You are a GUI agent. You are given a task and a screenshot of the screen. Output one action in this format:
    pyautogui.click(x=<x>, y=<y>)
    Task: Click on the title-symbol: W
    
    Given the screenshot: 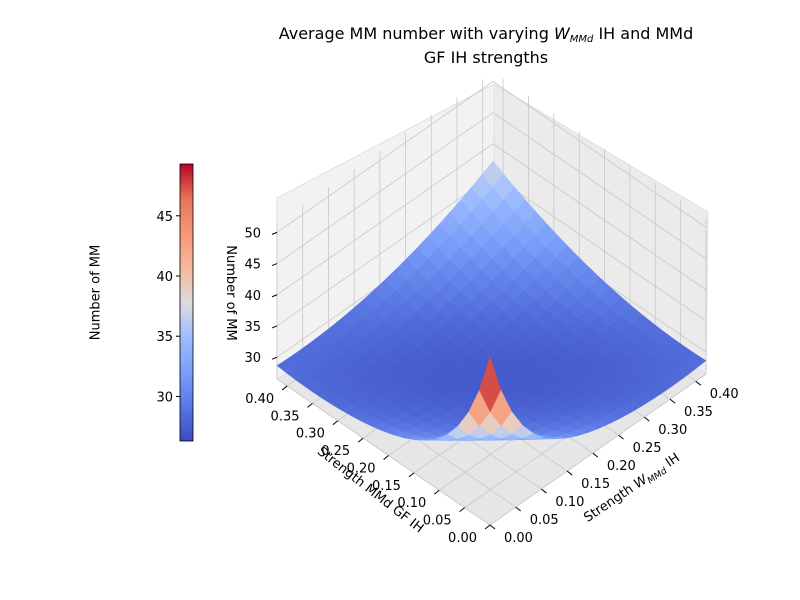 What is the action you would take?
    pyautogui.click(x=561, y=33)
    